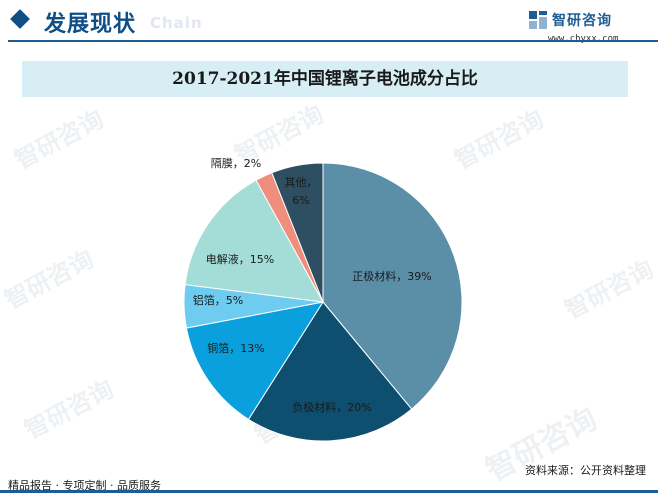 The height and width of the screenshot is (493, 658). Describe the element at coordinates (538, 20) in the screenshot. I see `brand-logo-icon` at that location.